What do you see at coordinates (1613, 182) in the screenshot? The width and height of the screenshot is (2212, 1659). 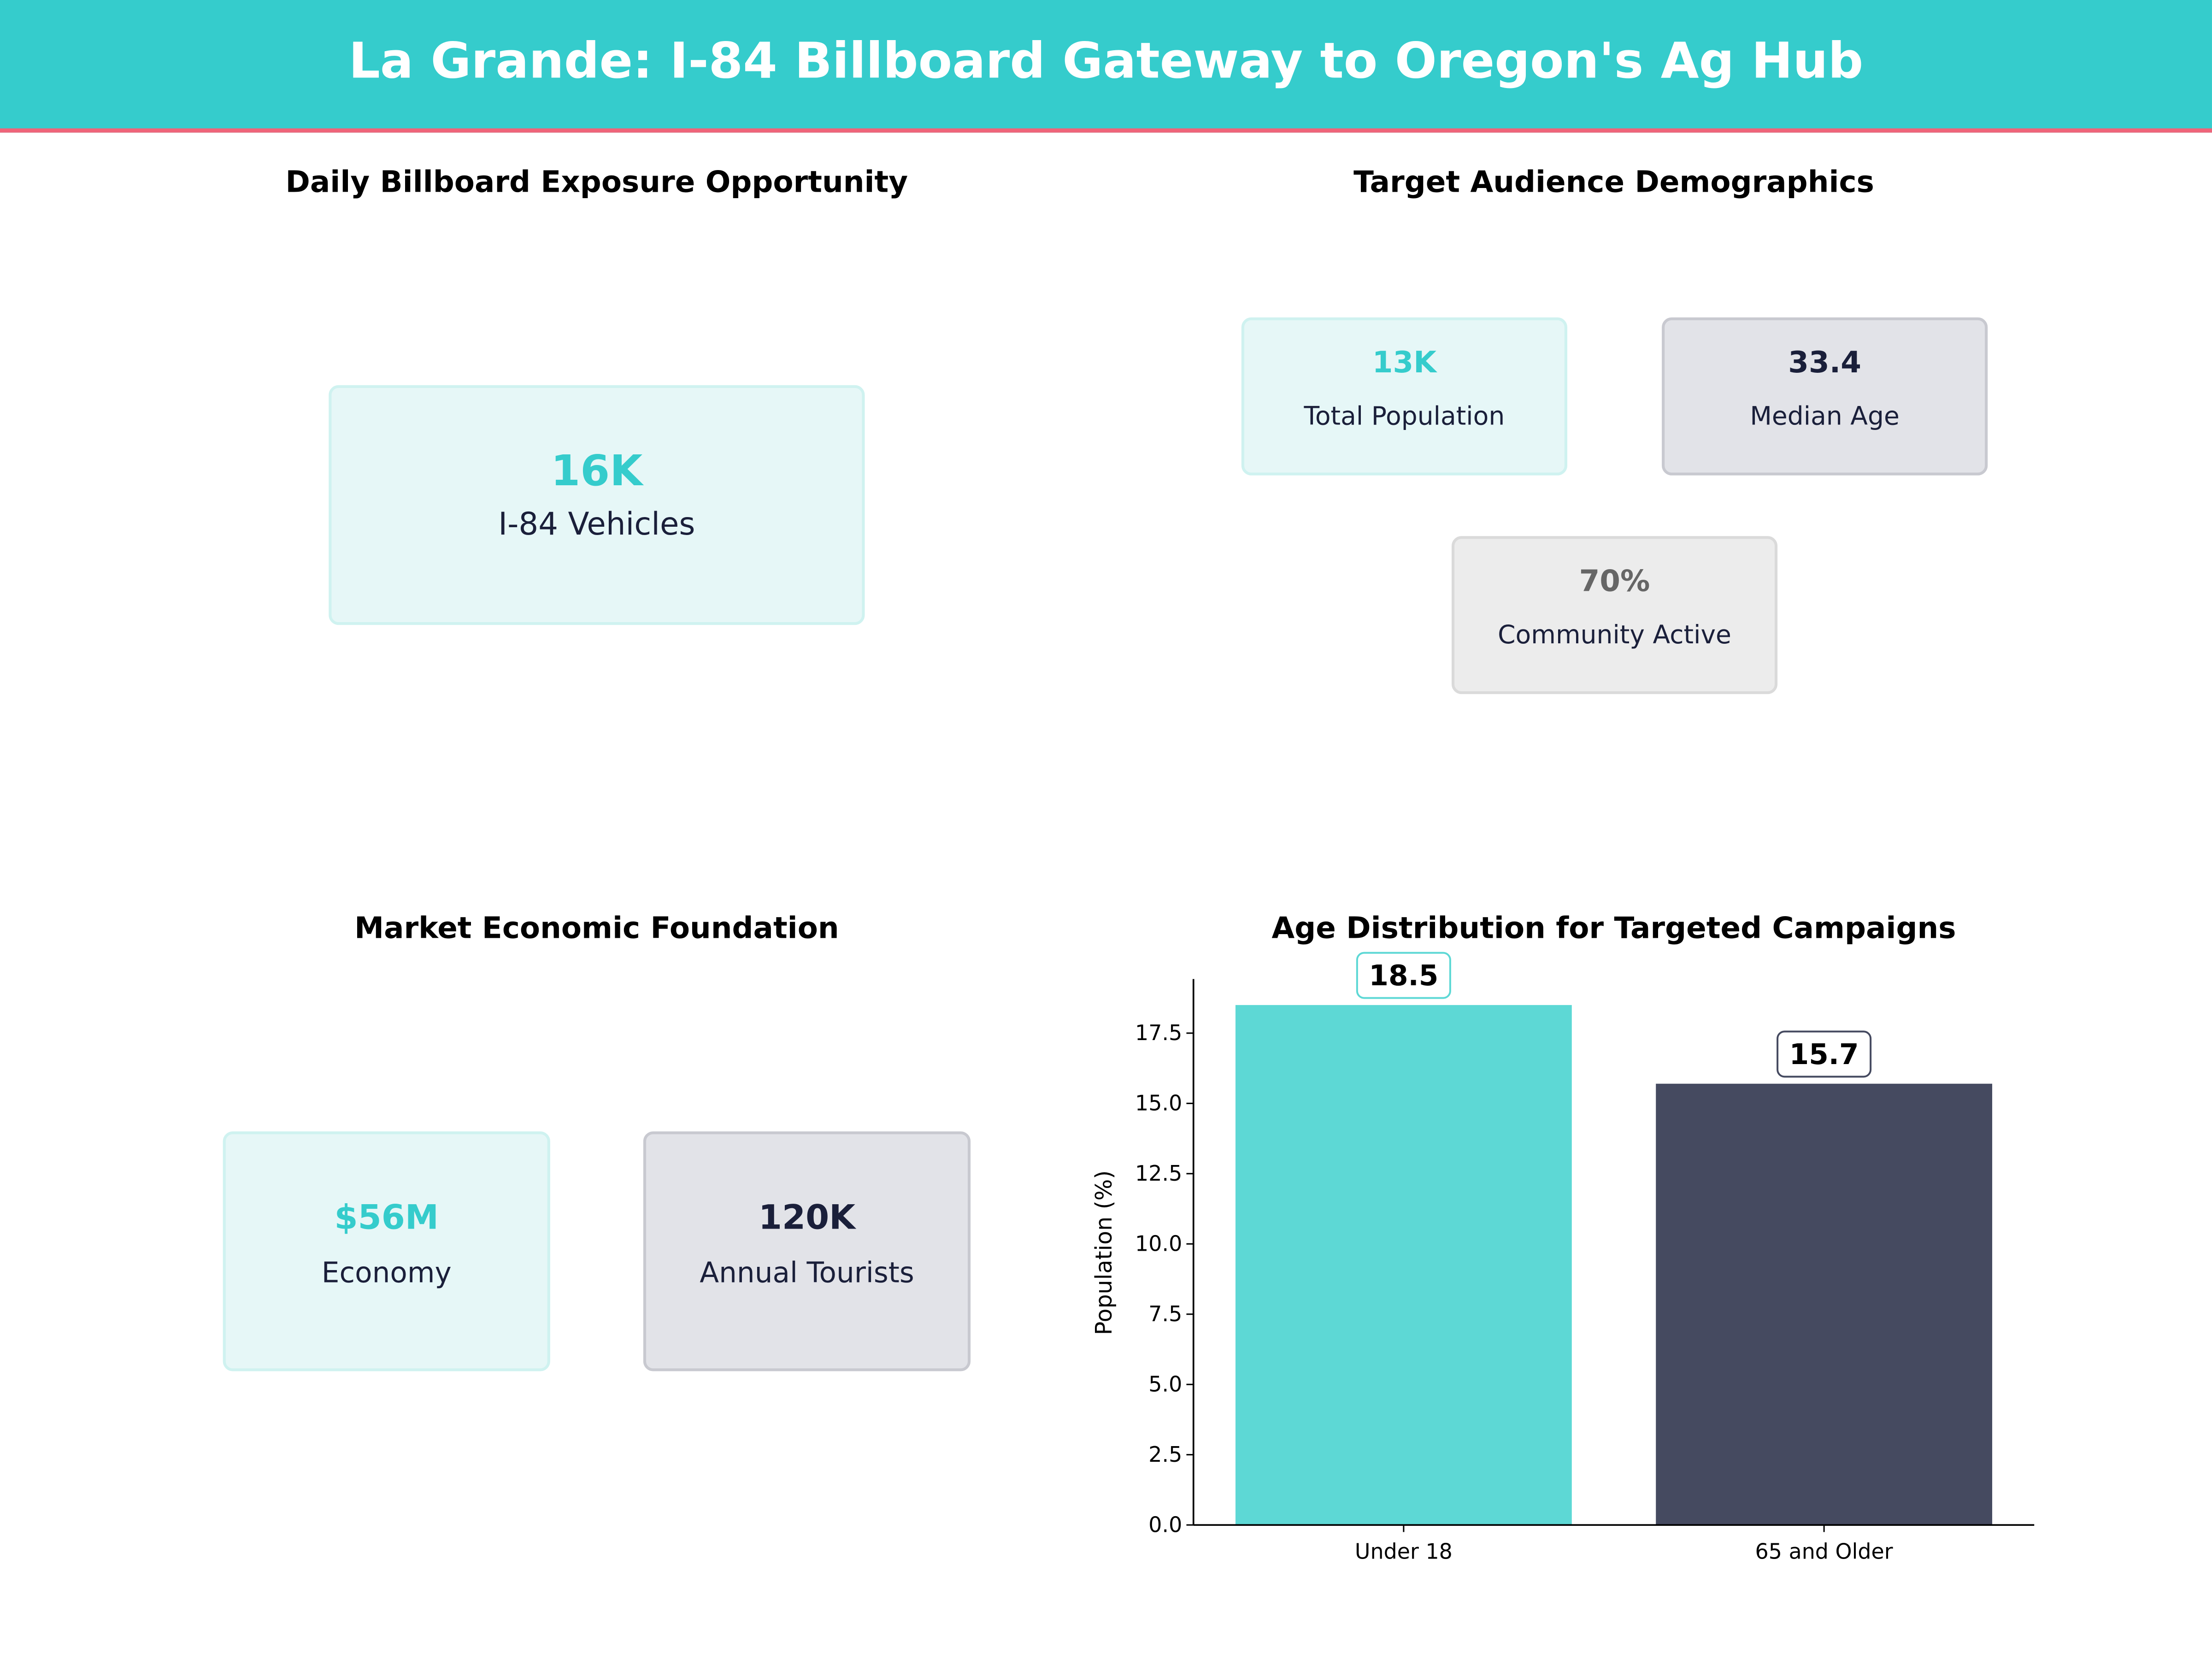 I see `demographics-title: Target Audience Demographics` at bounding box center [1613, 182].